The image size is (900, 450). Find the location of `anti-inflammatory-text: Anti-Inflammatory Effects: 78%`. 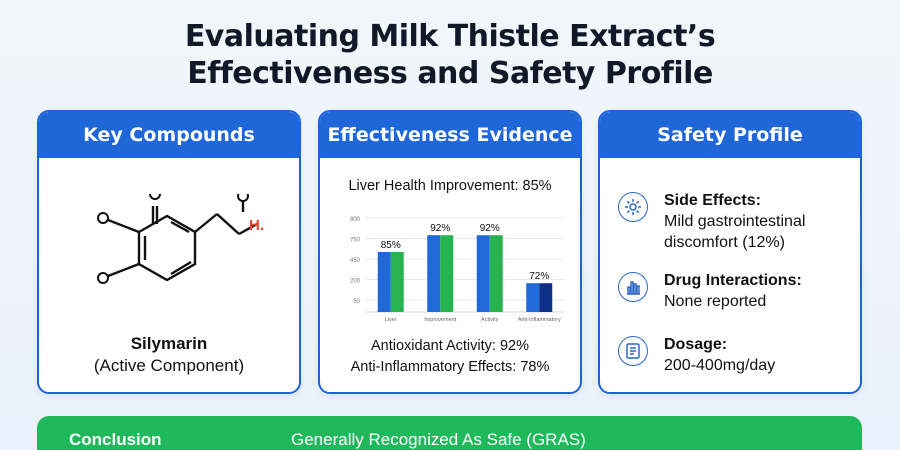

anti-inflammatory-text: Anti-Inflammatory Effects: 78% is located at coordinates (450, 367).